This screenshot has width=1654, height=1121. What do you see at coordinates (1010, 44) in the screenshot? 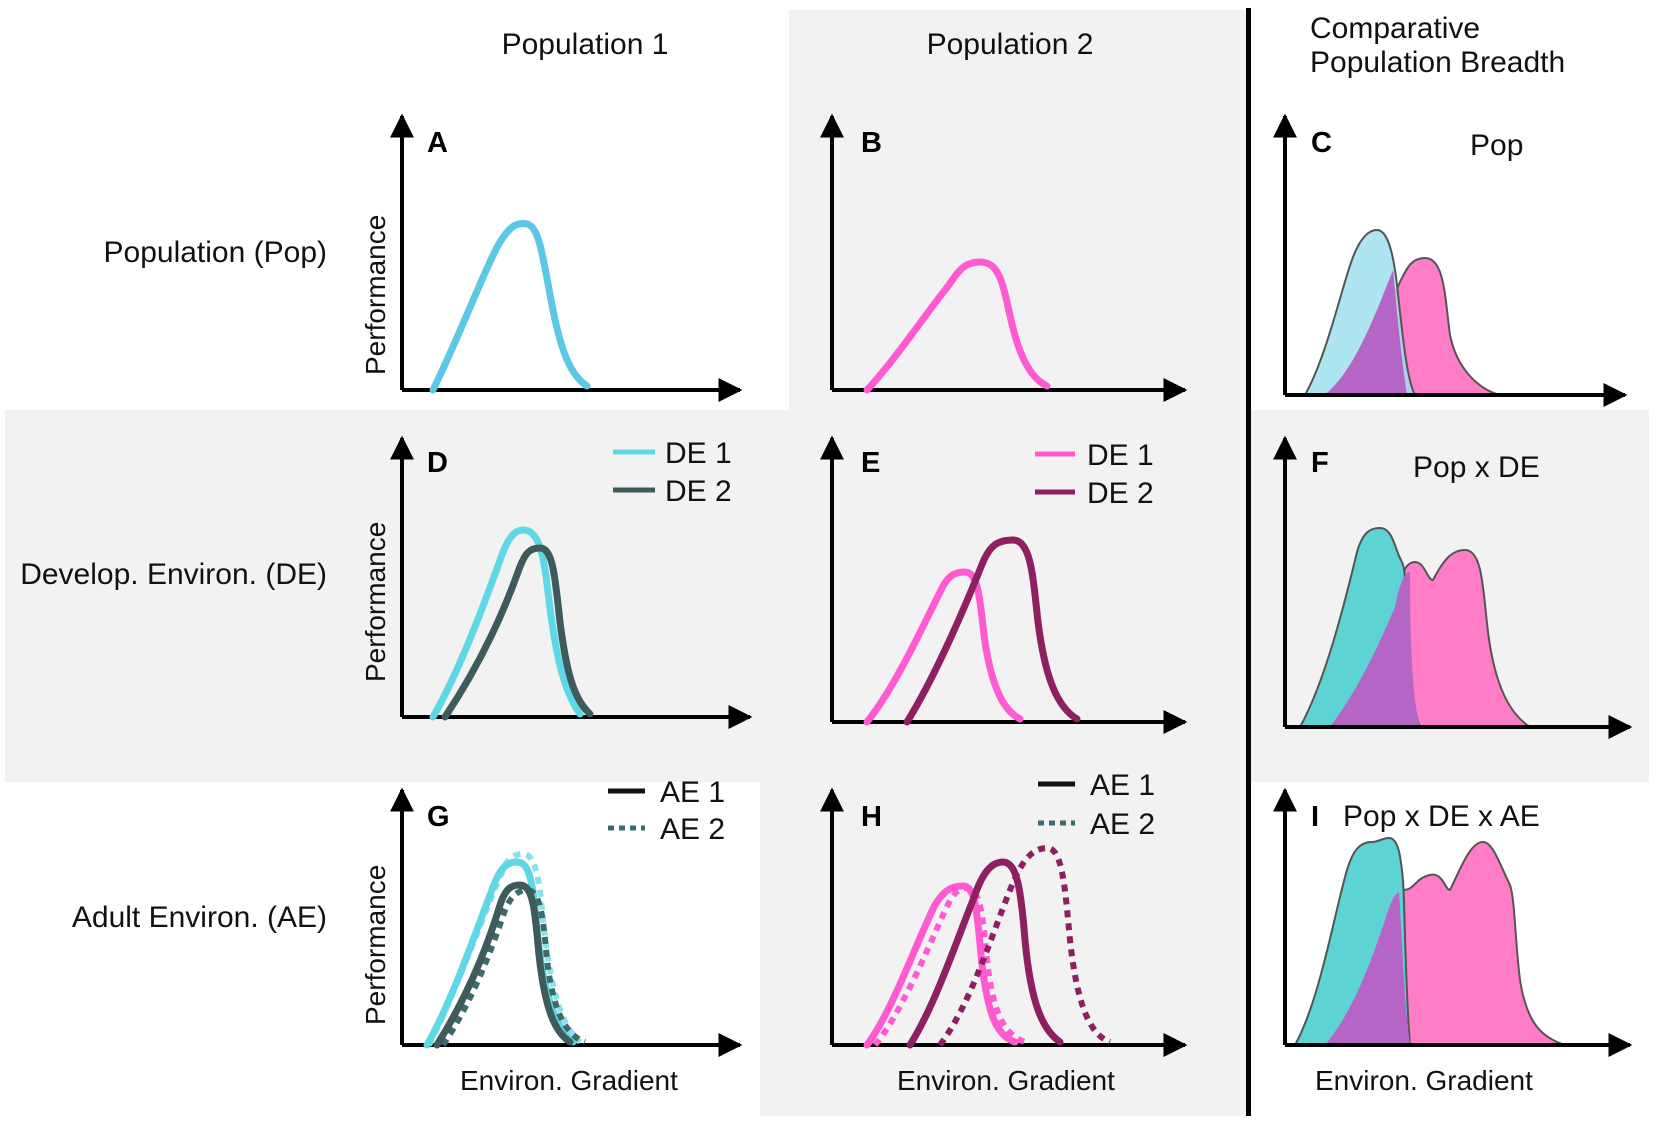
I see `column-title-population-2: Population 2` at bounding box center [1010, 44].